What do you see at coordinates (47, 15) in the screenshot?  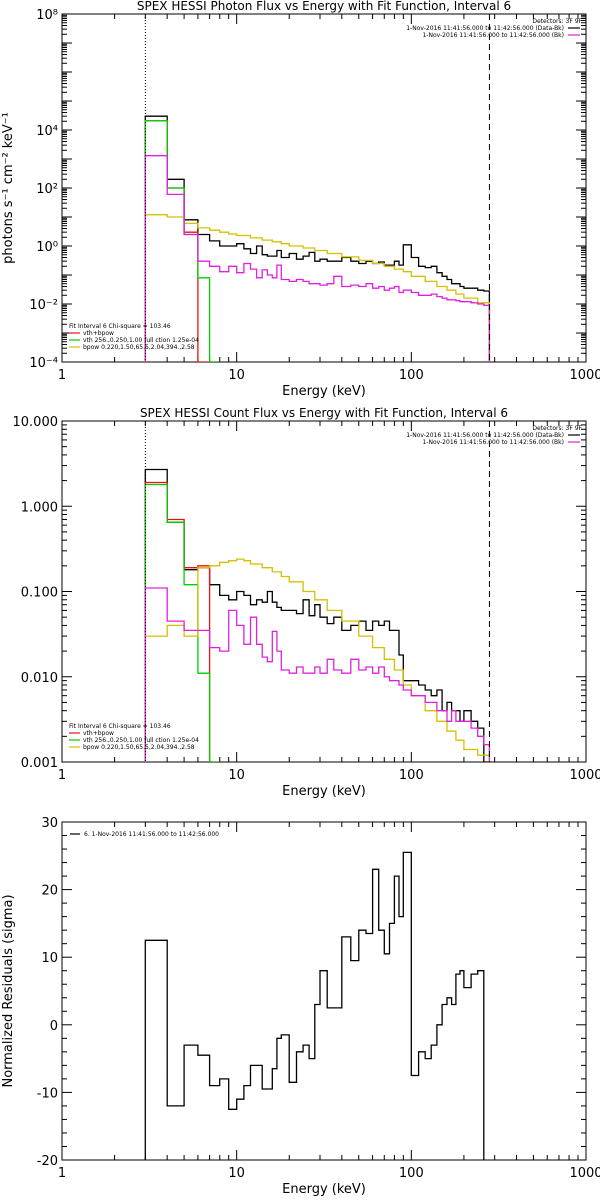 I see `y-tick-label: 10⁸` at bounding box center [47, 15].